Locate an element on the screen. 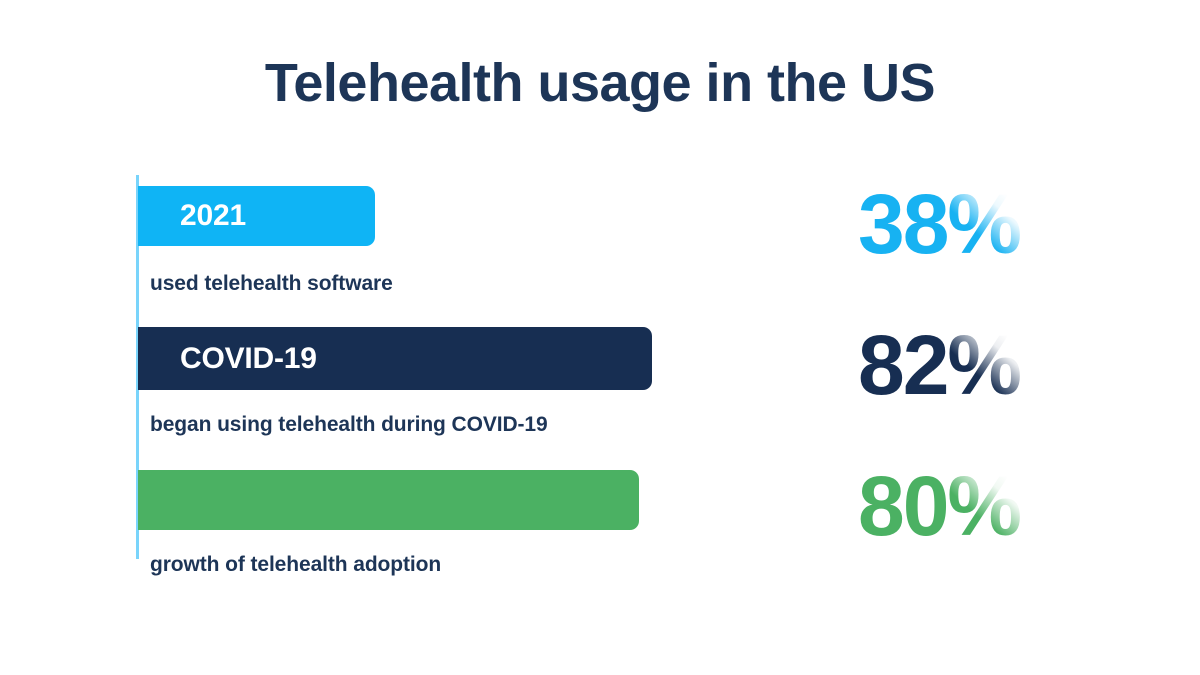 Image resolution: width=1200 pixels, height=675 pixels. percent-value-container: 80% is located at coordinates (973, 506).